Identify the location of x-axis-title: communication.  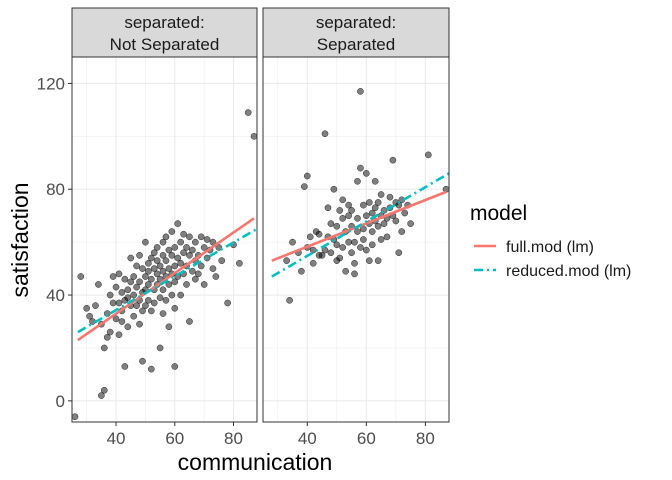
(255, 462).